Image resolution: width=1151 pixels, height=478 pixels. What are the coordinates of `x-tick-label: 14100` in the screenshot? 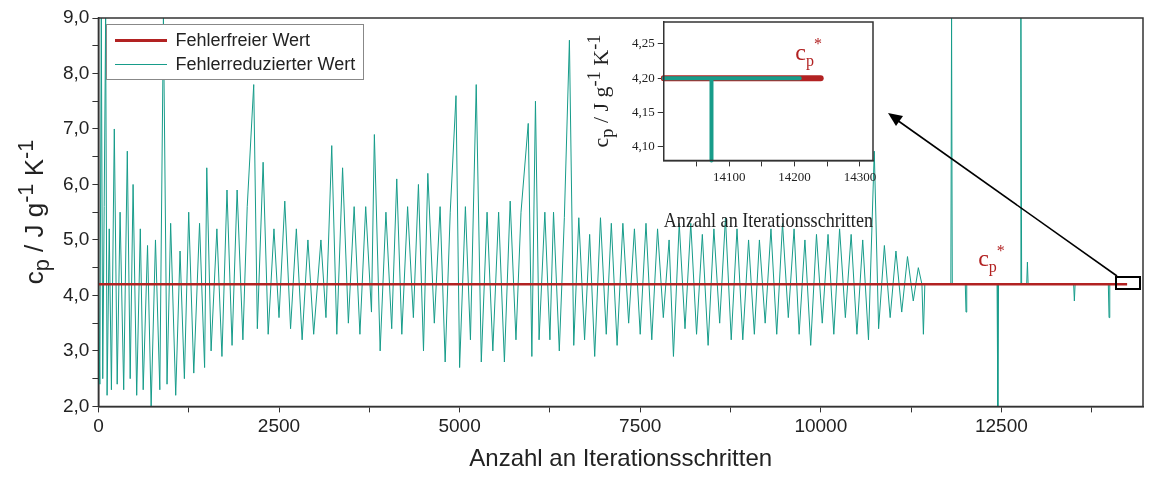 It's located at (729, 176).